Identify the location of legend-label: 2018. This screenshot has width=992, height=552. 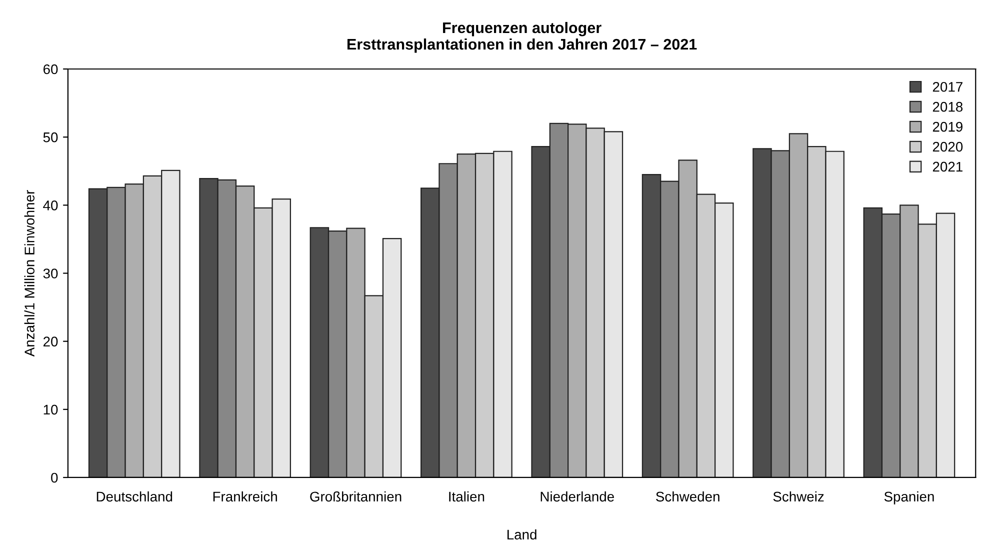
(947, 107).